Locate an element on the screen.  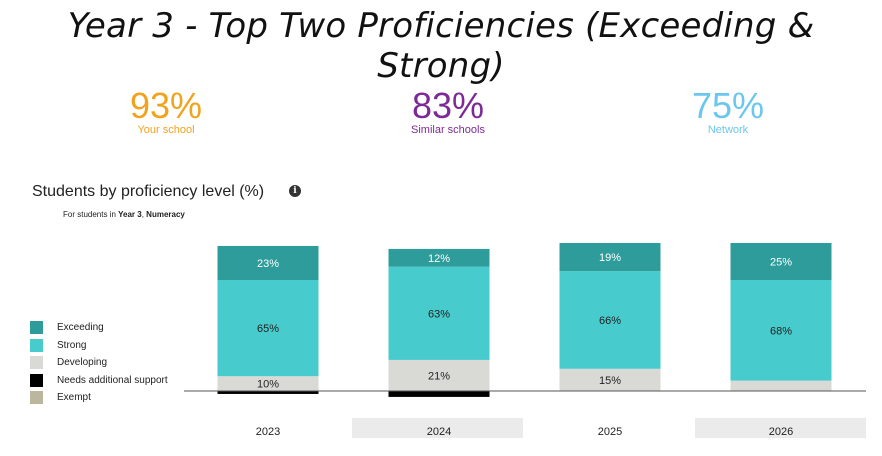
bar-2023-developing is located at coordinates (268, 383).